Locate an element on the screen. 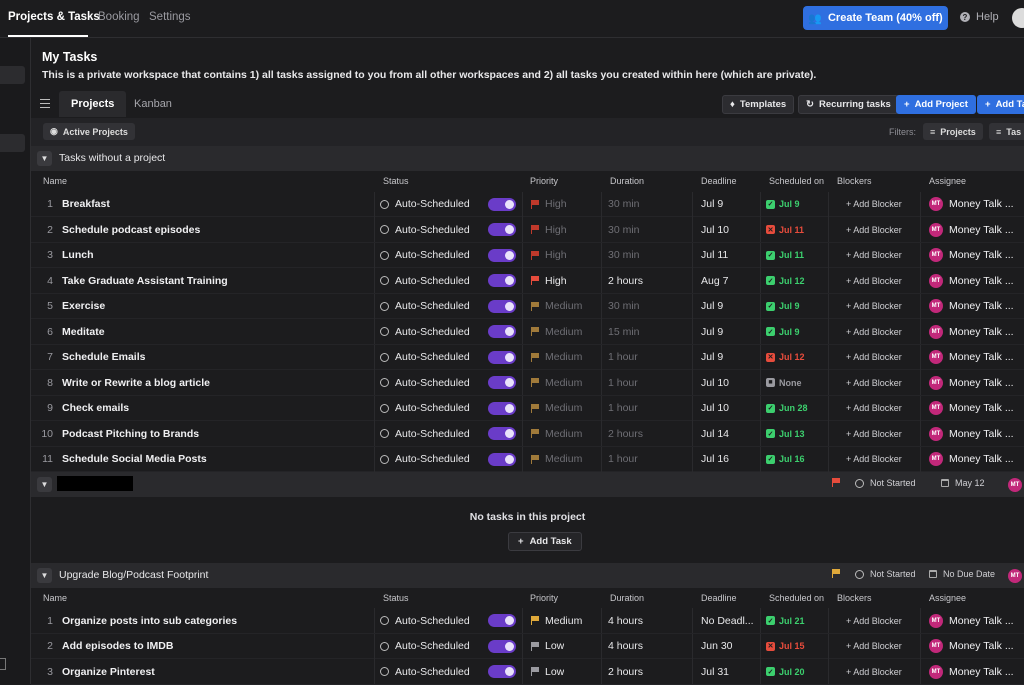 Image resolution: width=1024 pixels, height=685 pixels. task-name: Organize posts into sub categories is located at coordinates (150, 620).